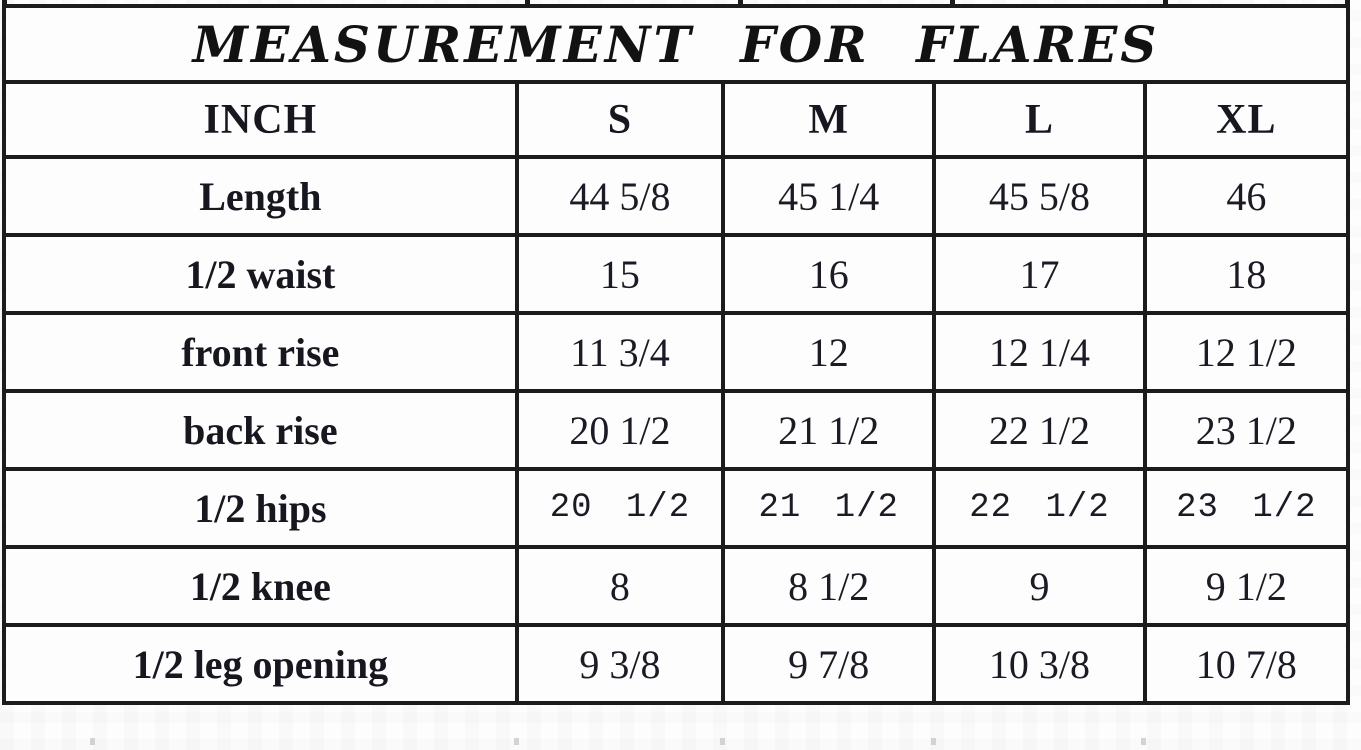 The image size is (1361, 750). Describe the element at coordinates (1246, 586) in the screenshot. I see `cell-value: 9 1/2` at that location.